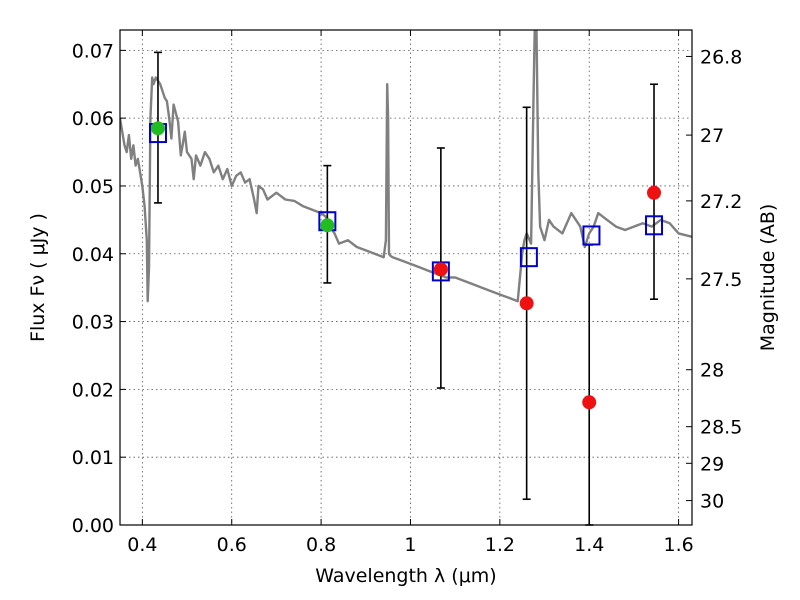 This screenshot has height=600, width=800. I want to click on y-axis-label-right: Magnitude (AB), so click(768, 278).